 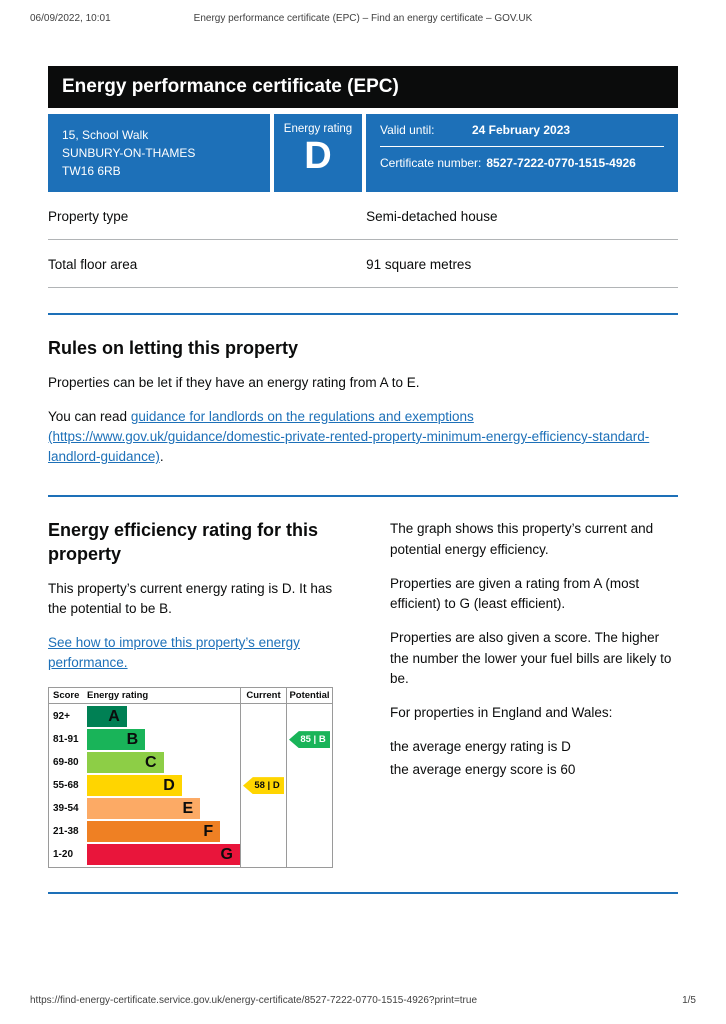 What do you see at coordinates (169, 785) in the screenshot?
I see `band-letter: D` at bounding box center [169, 785].